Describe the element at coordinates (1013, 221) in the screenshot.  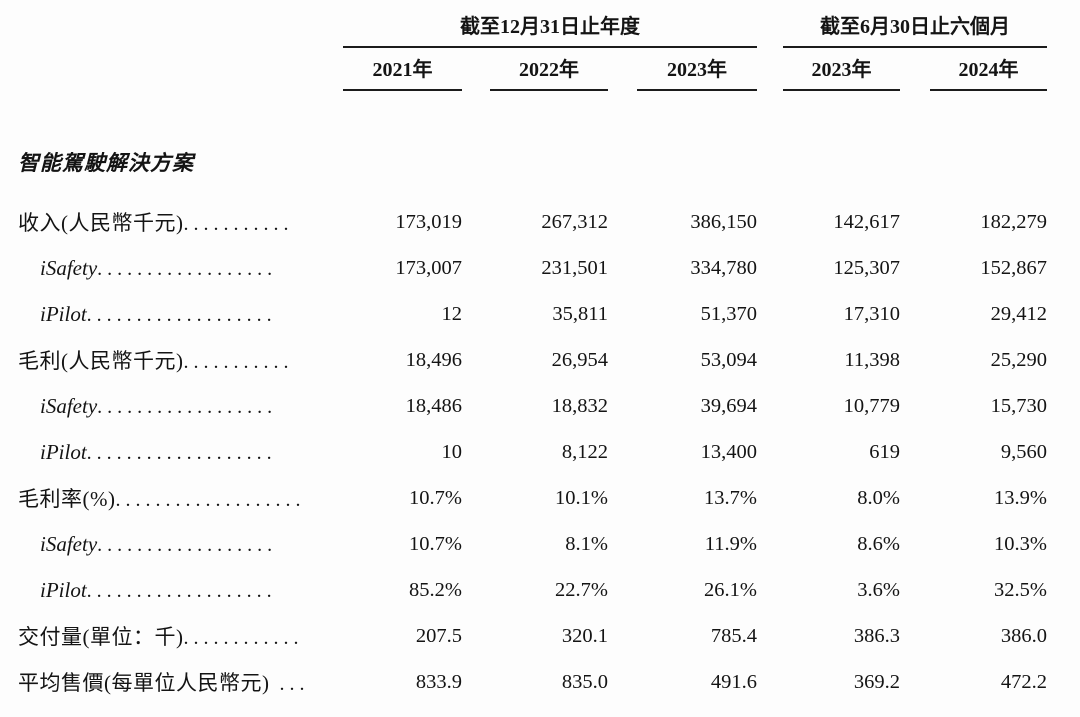
I see `cell-value-2024-interim: 182,279` at that location.